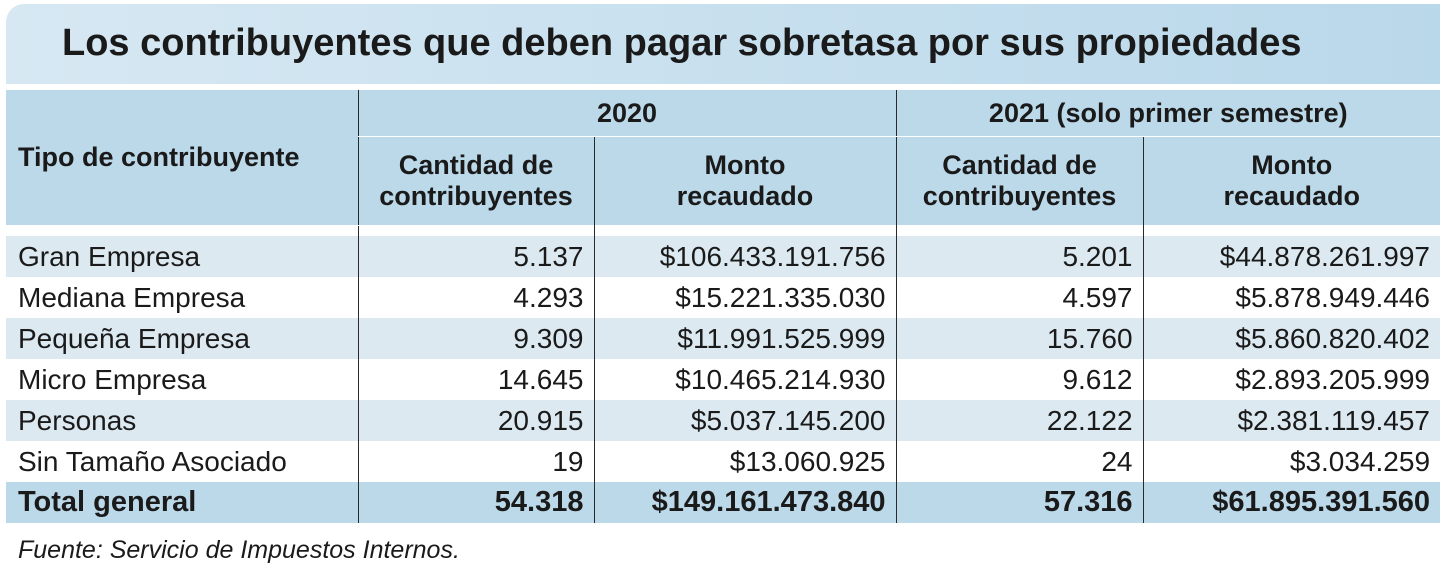  What do you see at coordinates (475, 420) in the screenshot?
I see `row-count-2020: 20.915` at bounding box center [475, 420].